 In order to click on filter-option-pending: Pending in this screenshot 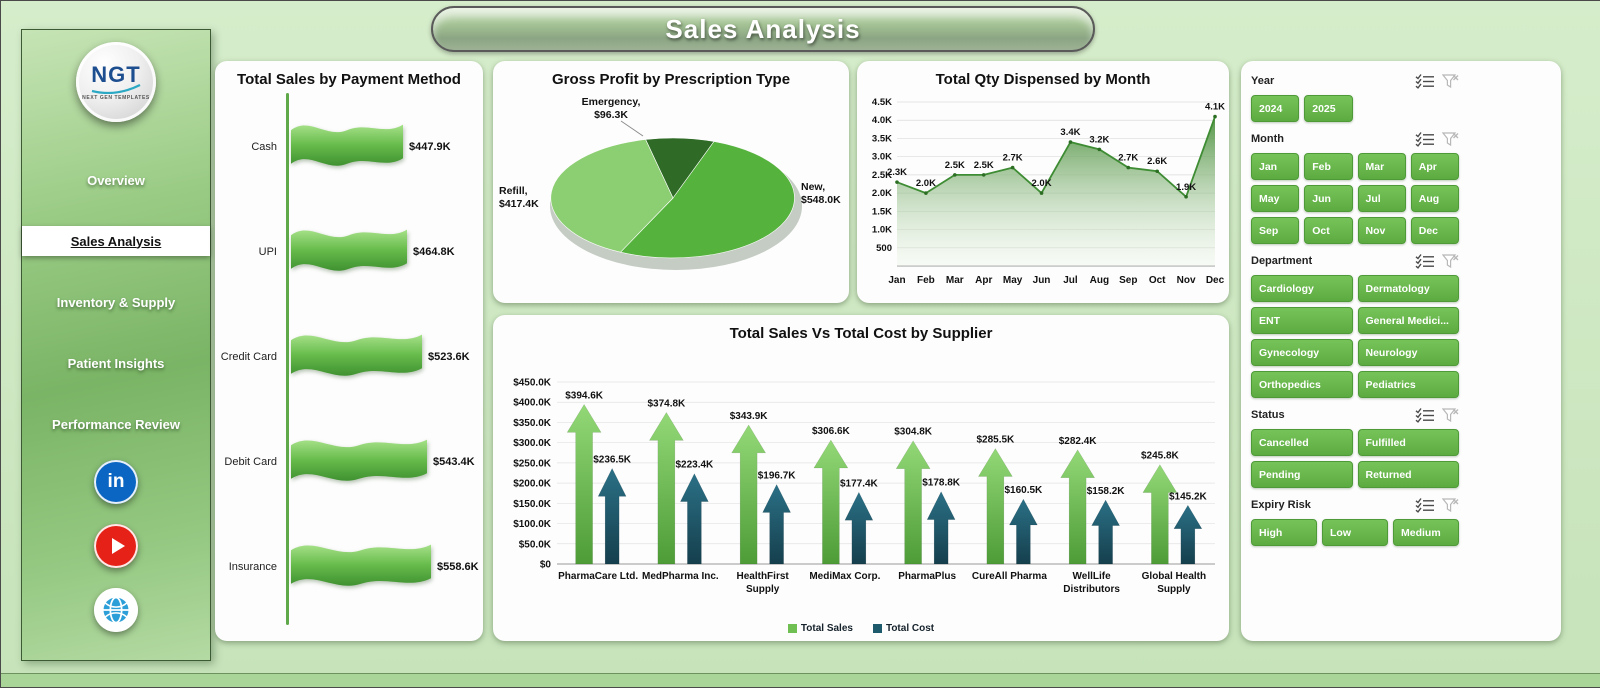, I will do `click(1302, 474)`.